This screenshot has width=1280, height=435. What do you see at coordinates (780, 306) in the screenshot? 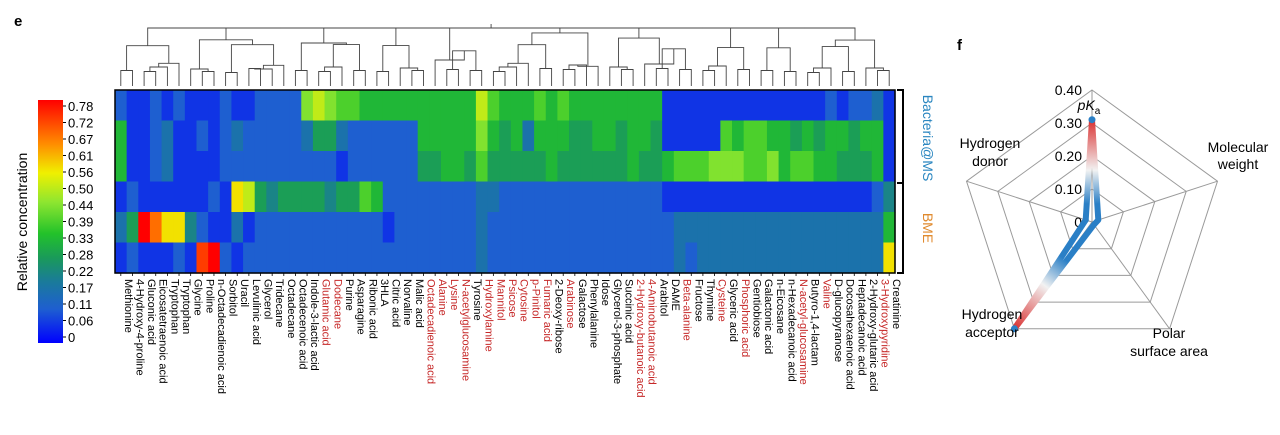
I see `column-label: n-Eicosane` at bounding box center [780, 306].